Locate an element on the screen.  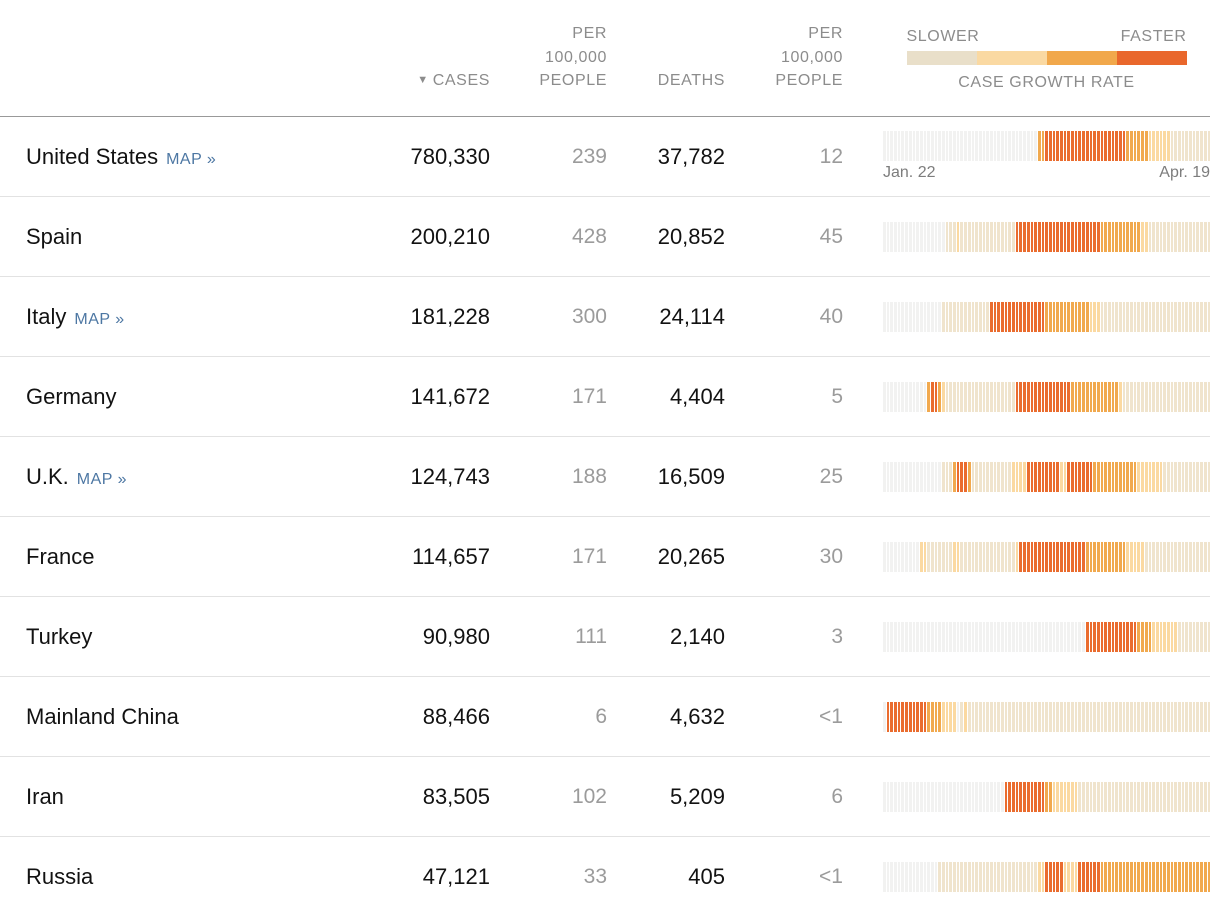
country-cell: Mainland China is located at coordinates (177, 717).